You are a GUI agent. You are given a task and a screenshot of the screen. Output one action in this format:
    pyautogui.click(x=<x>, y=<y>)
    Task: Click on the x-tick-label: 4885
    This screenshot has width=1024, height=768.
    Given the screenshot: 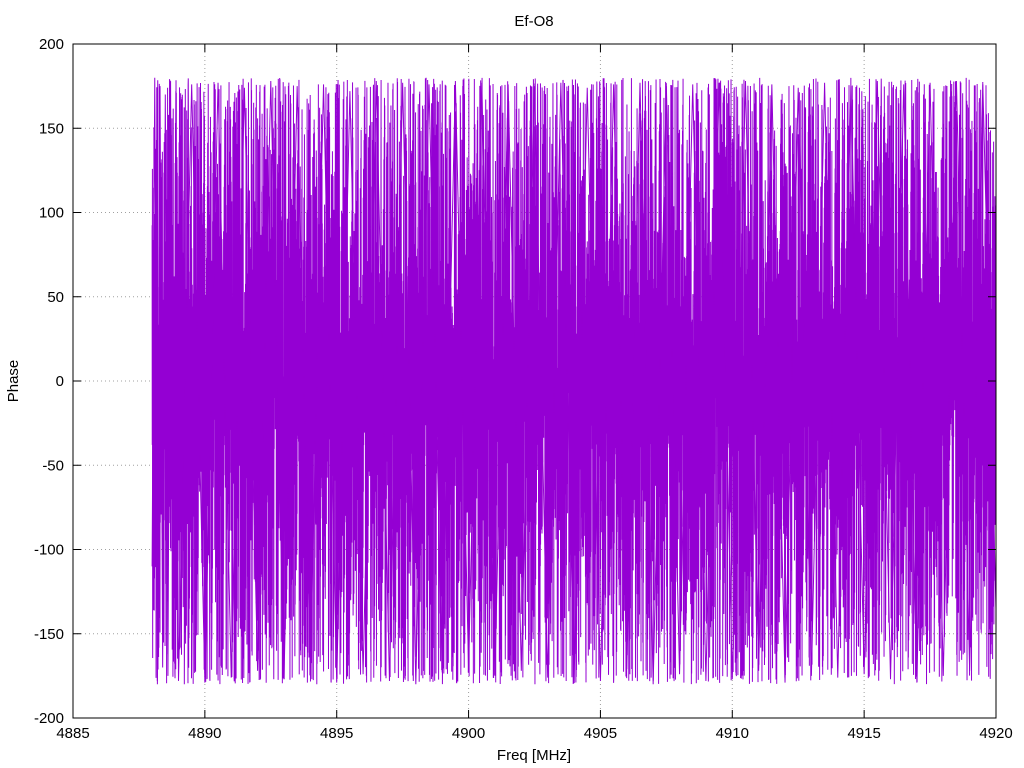 What is the action you would take?
    pyautogui.click(x=72, y=733)
    